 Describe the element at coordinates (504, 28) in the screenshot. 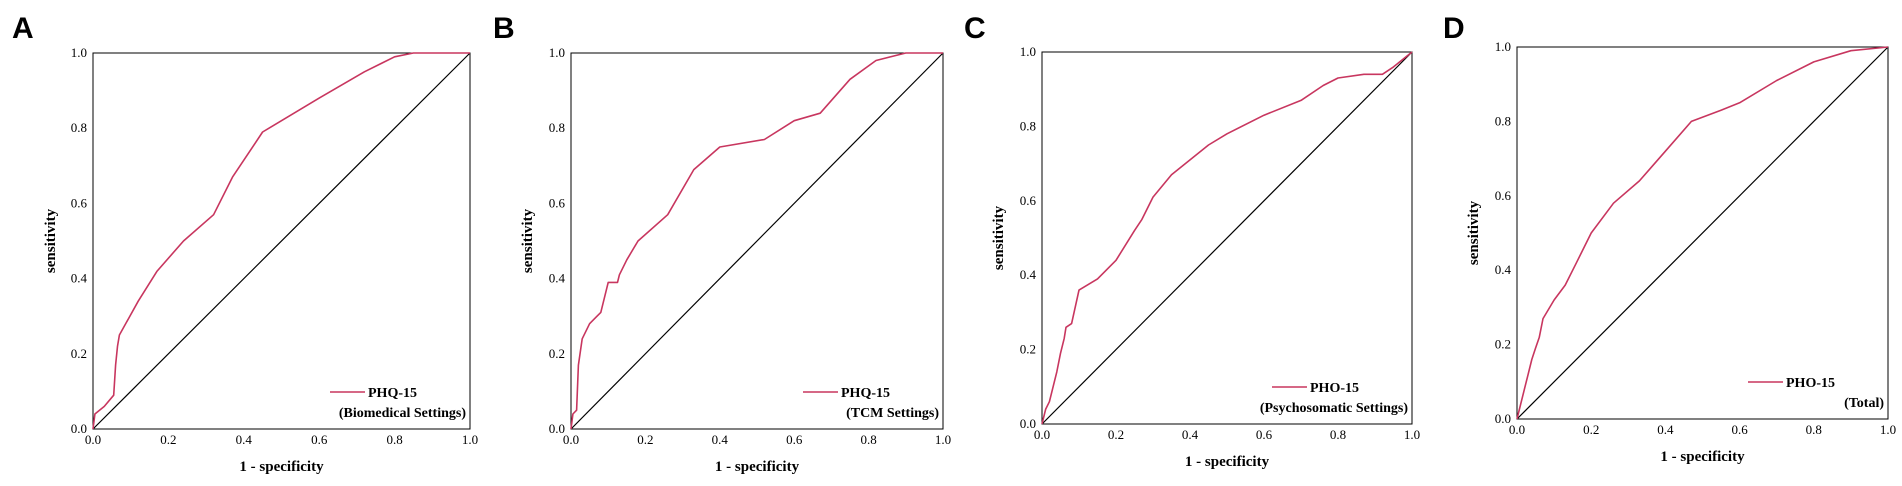

I see `panel-letter-b: B` at that location.